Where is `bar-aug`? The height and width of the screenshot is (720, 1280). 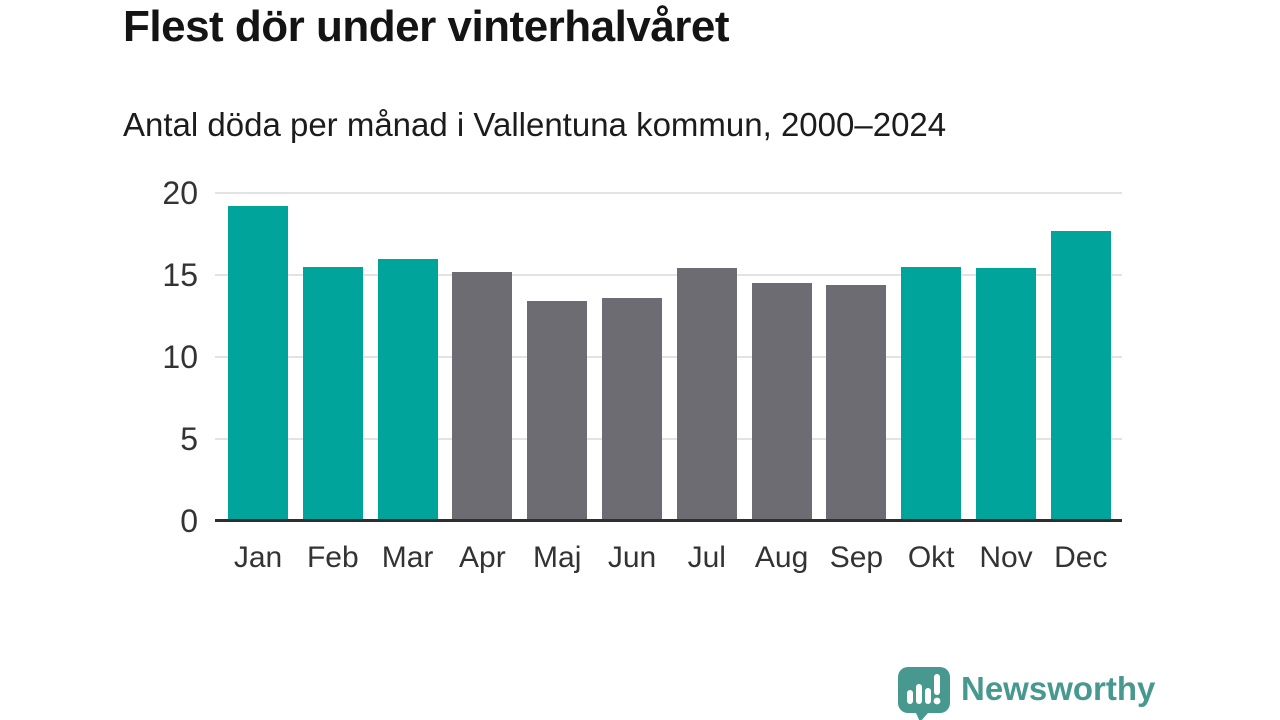
bar-aug is located at coordinates (781, 402).